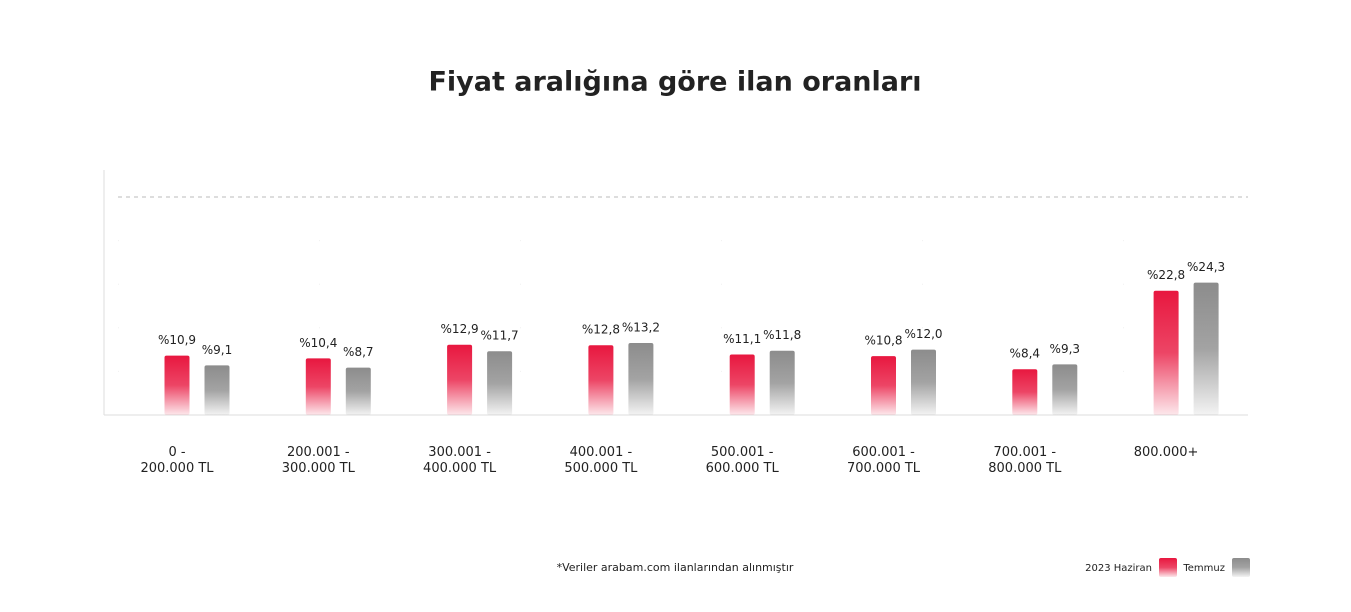  What do you see at coordinates (883, 341) in the screenshot?
I see `value-label: %10,8` at bounding box center [883, 341].